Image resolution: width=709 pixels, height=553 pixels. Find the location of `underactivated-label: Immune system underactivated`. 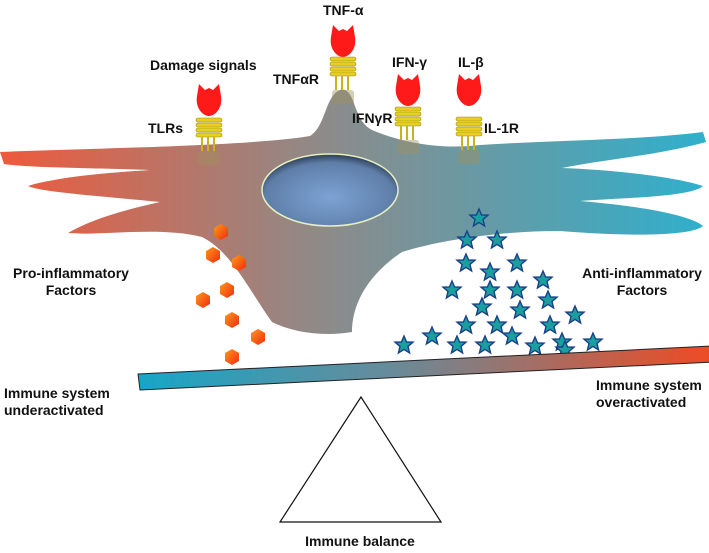

underactivated-label: Immune system underactivated is located at coordinates (57, 402).